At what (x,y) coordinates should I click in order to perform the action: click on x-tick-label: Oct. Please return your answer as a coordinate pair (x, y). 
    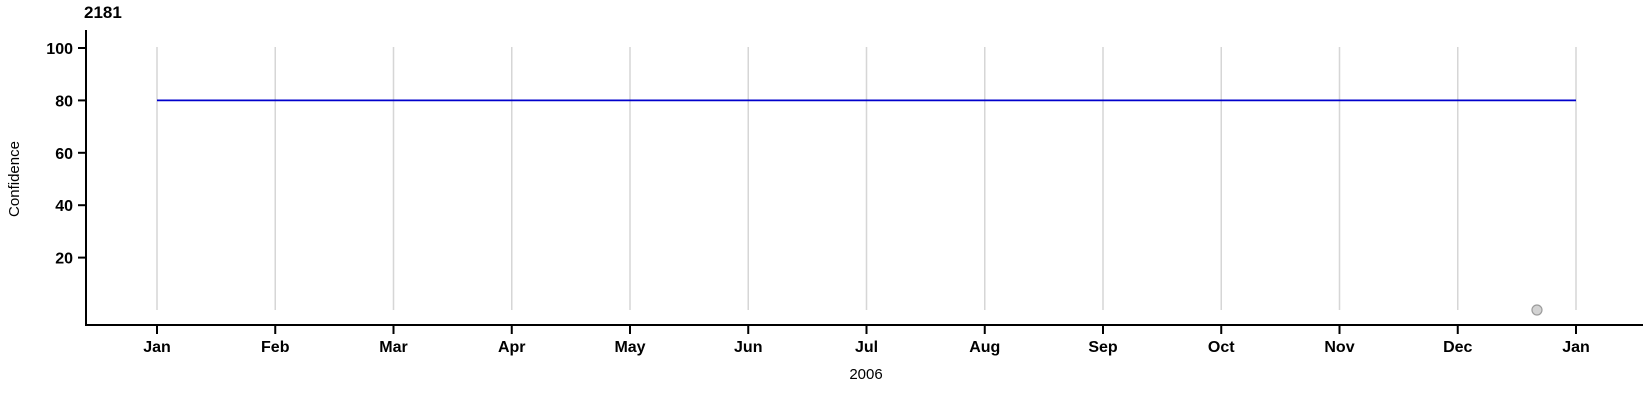
    Looking at the image, I should click on (1221, 347).